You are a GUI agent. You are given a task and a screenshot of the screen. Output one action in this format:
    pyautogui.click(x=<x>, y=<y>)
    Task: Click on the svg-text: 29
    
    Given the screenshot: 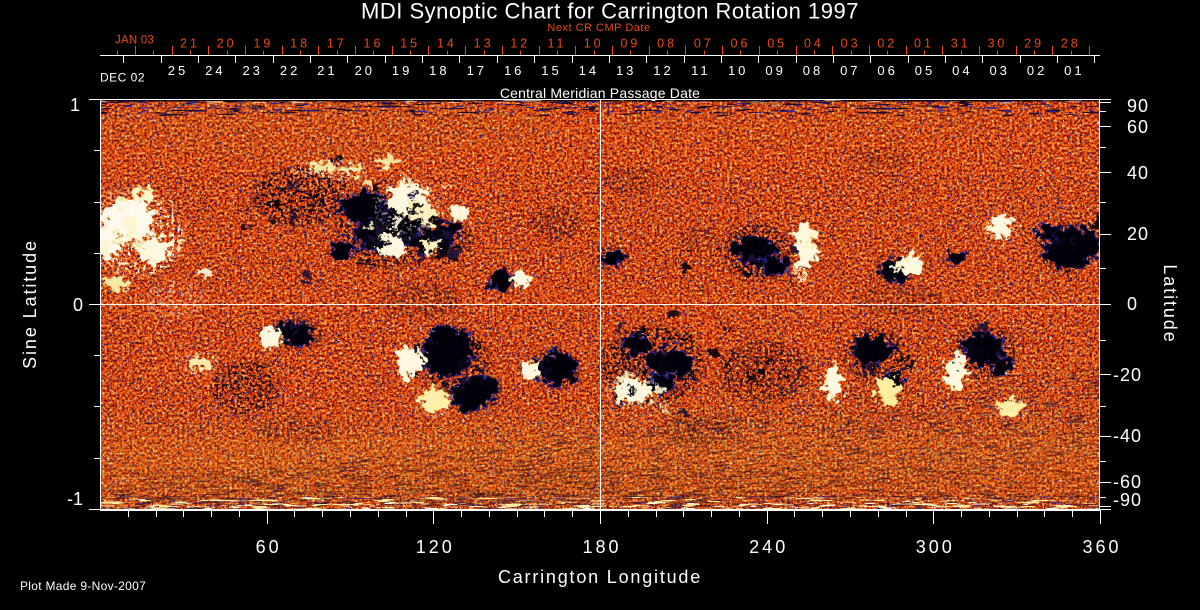 What is the action you would take?
    pyautogui.click(x=1034, y=44)
    